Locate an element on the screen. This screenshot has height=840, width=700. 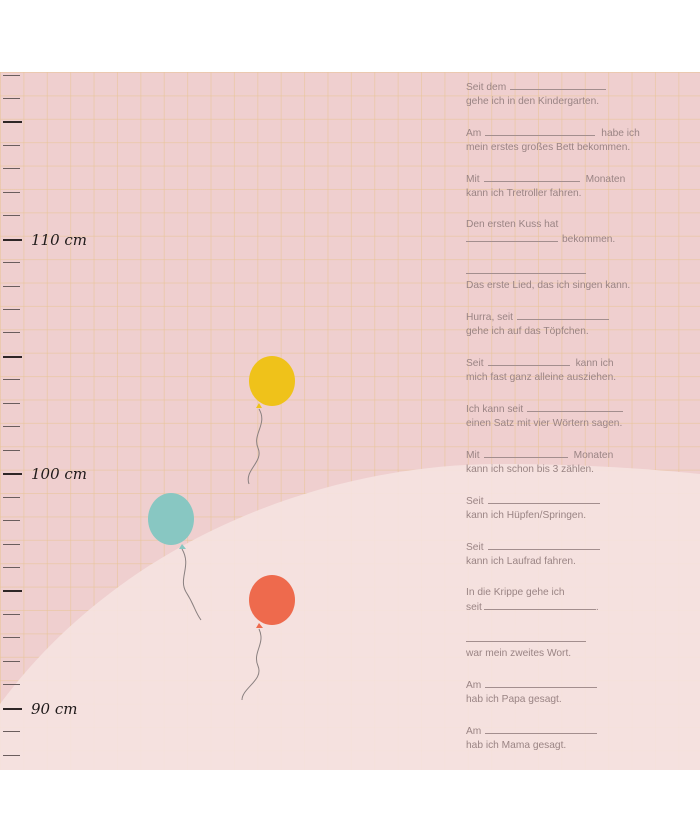
milestone-line-1: Seit dem is located at coordinates (578, 87).